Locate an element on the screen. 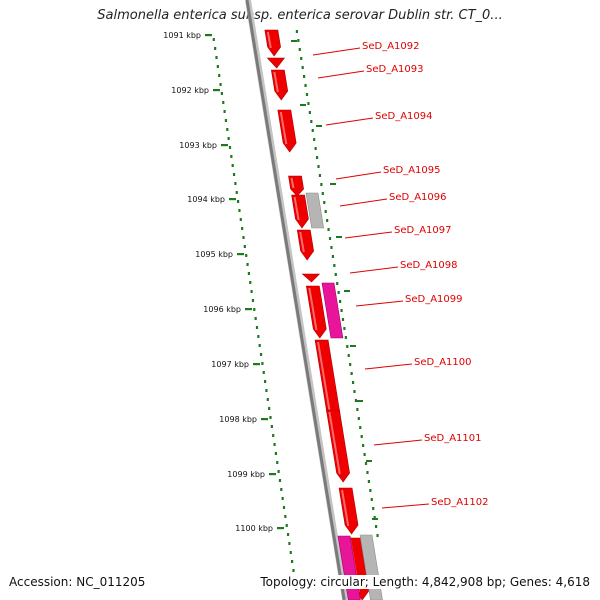  kbp-tick-label: 1100 kbp is located at coordinates (254, 528).